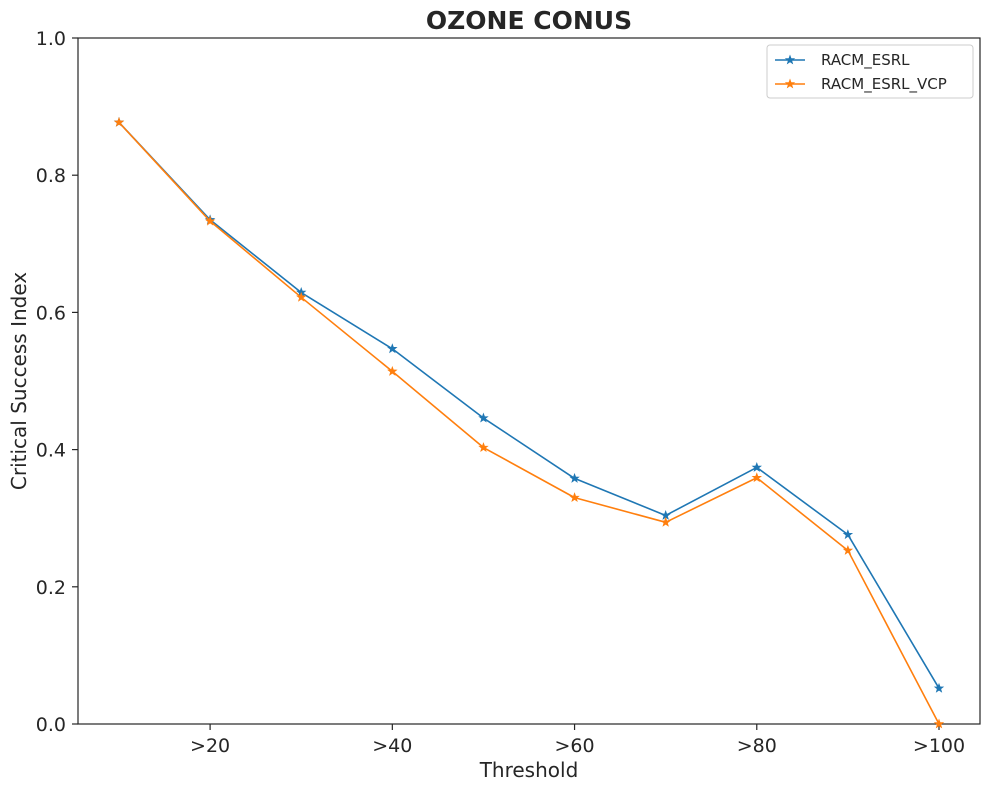 The image size is (991, 791). Describe the element at coordinates (51, 725) in the screenshot. I see `y-tick-label: 0.0` at that location.